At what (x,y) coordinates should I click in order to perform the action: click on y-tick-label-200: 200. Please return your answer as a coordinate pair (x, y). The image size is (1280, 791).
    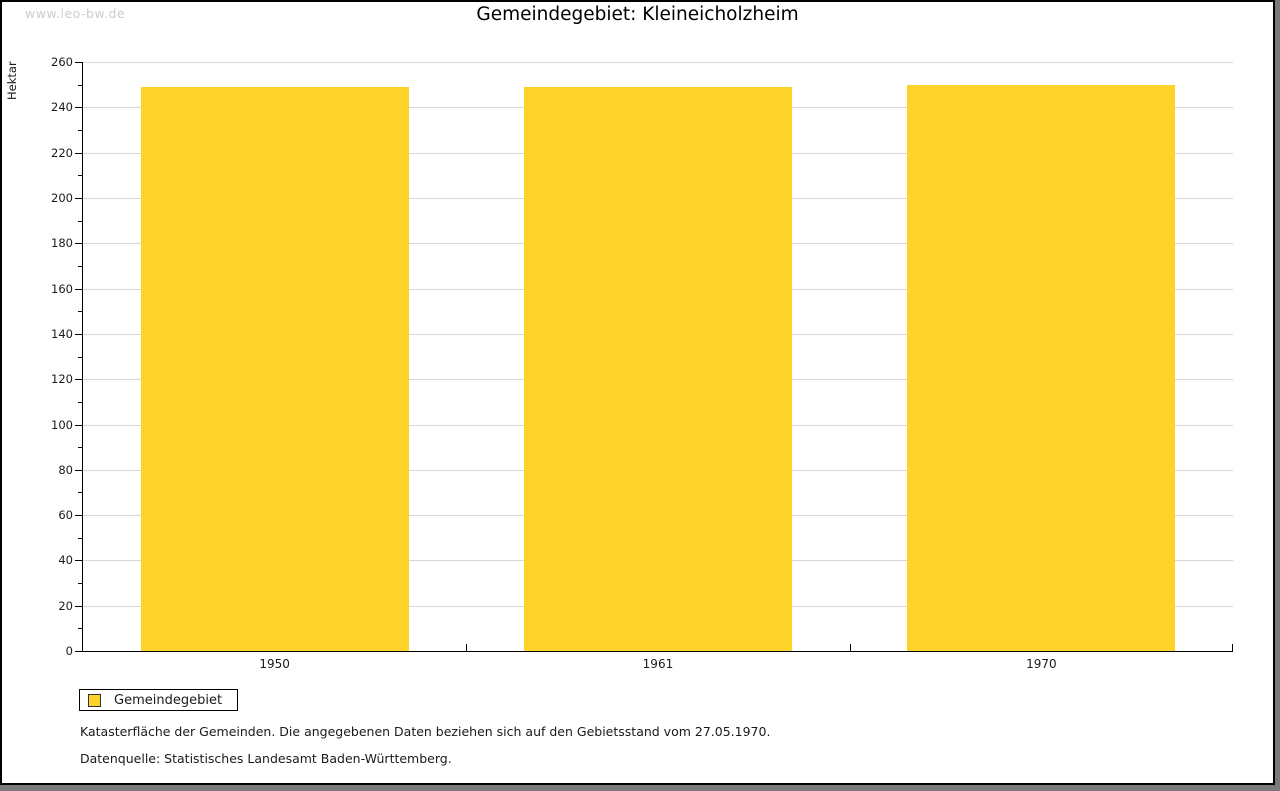
    Looking at the image, I should click on (62, 197).